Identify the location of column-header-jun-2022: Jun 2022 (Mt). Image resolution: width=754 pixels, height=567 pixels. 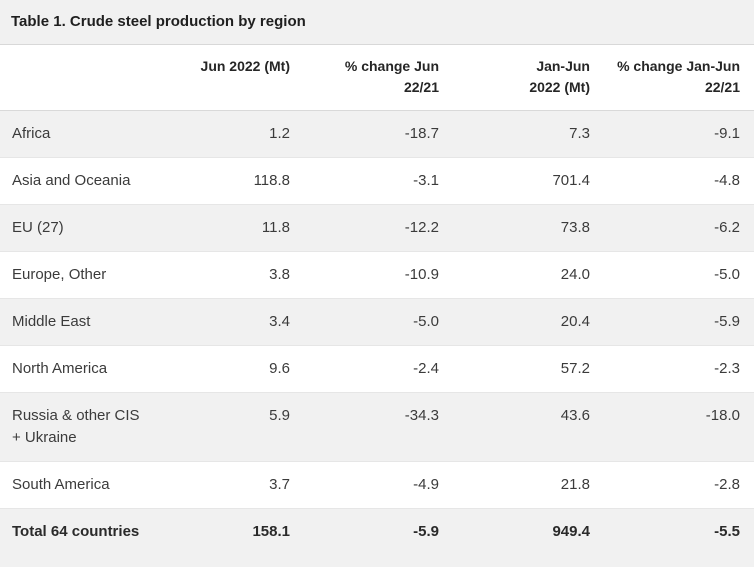
(234, 78).